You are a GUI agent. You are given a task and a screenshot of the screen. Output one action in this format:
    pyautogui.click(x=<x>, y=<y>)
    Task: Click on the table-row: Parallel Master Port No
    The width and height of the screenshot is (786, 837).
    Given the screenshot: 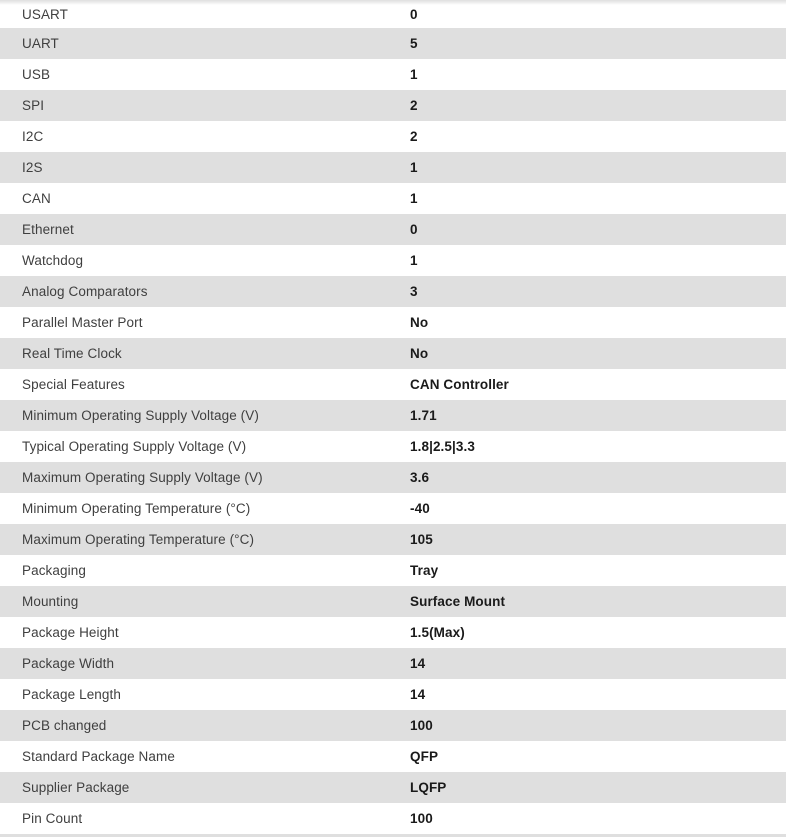 What is the action you would take?
    pyautogui.click(x=393, y=322)
    